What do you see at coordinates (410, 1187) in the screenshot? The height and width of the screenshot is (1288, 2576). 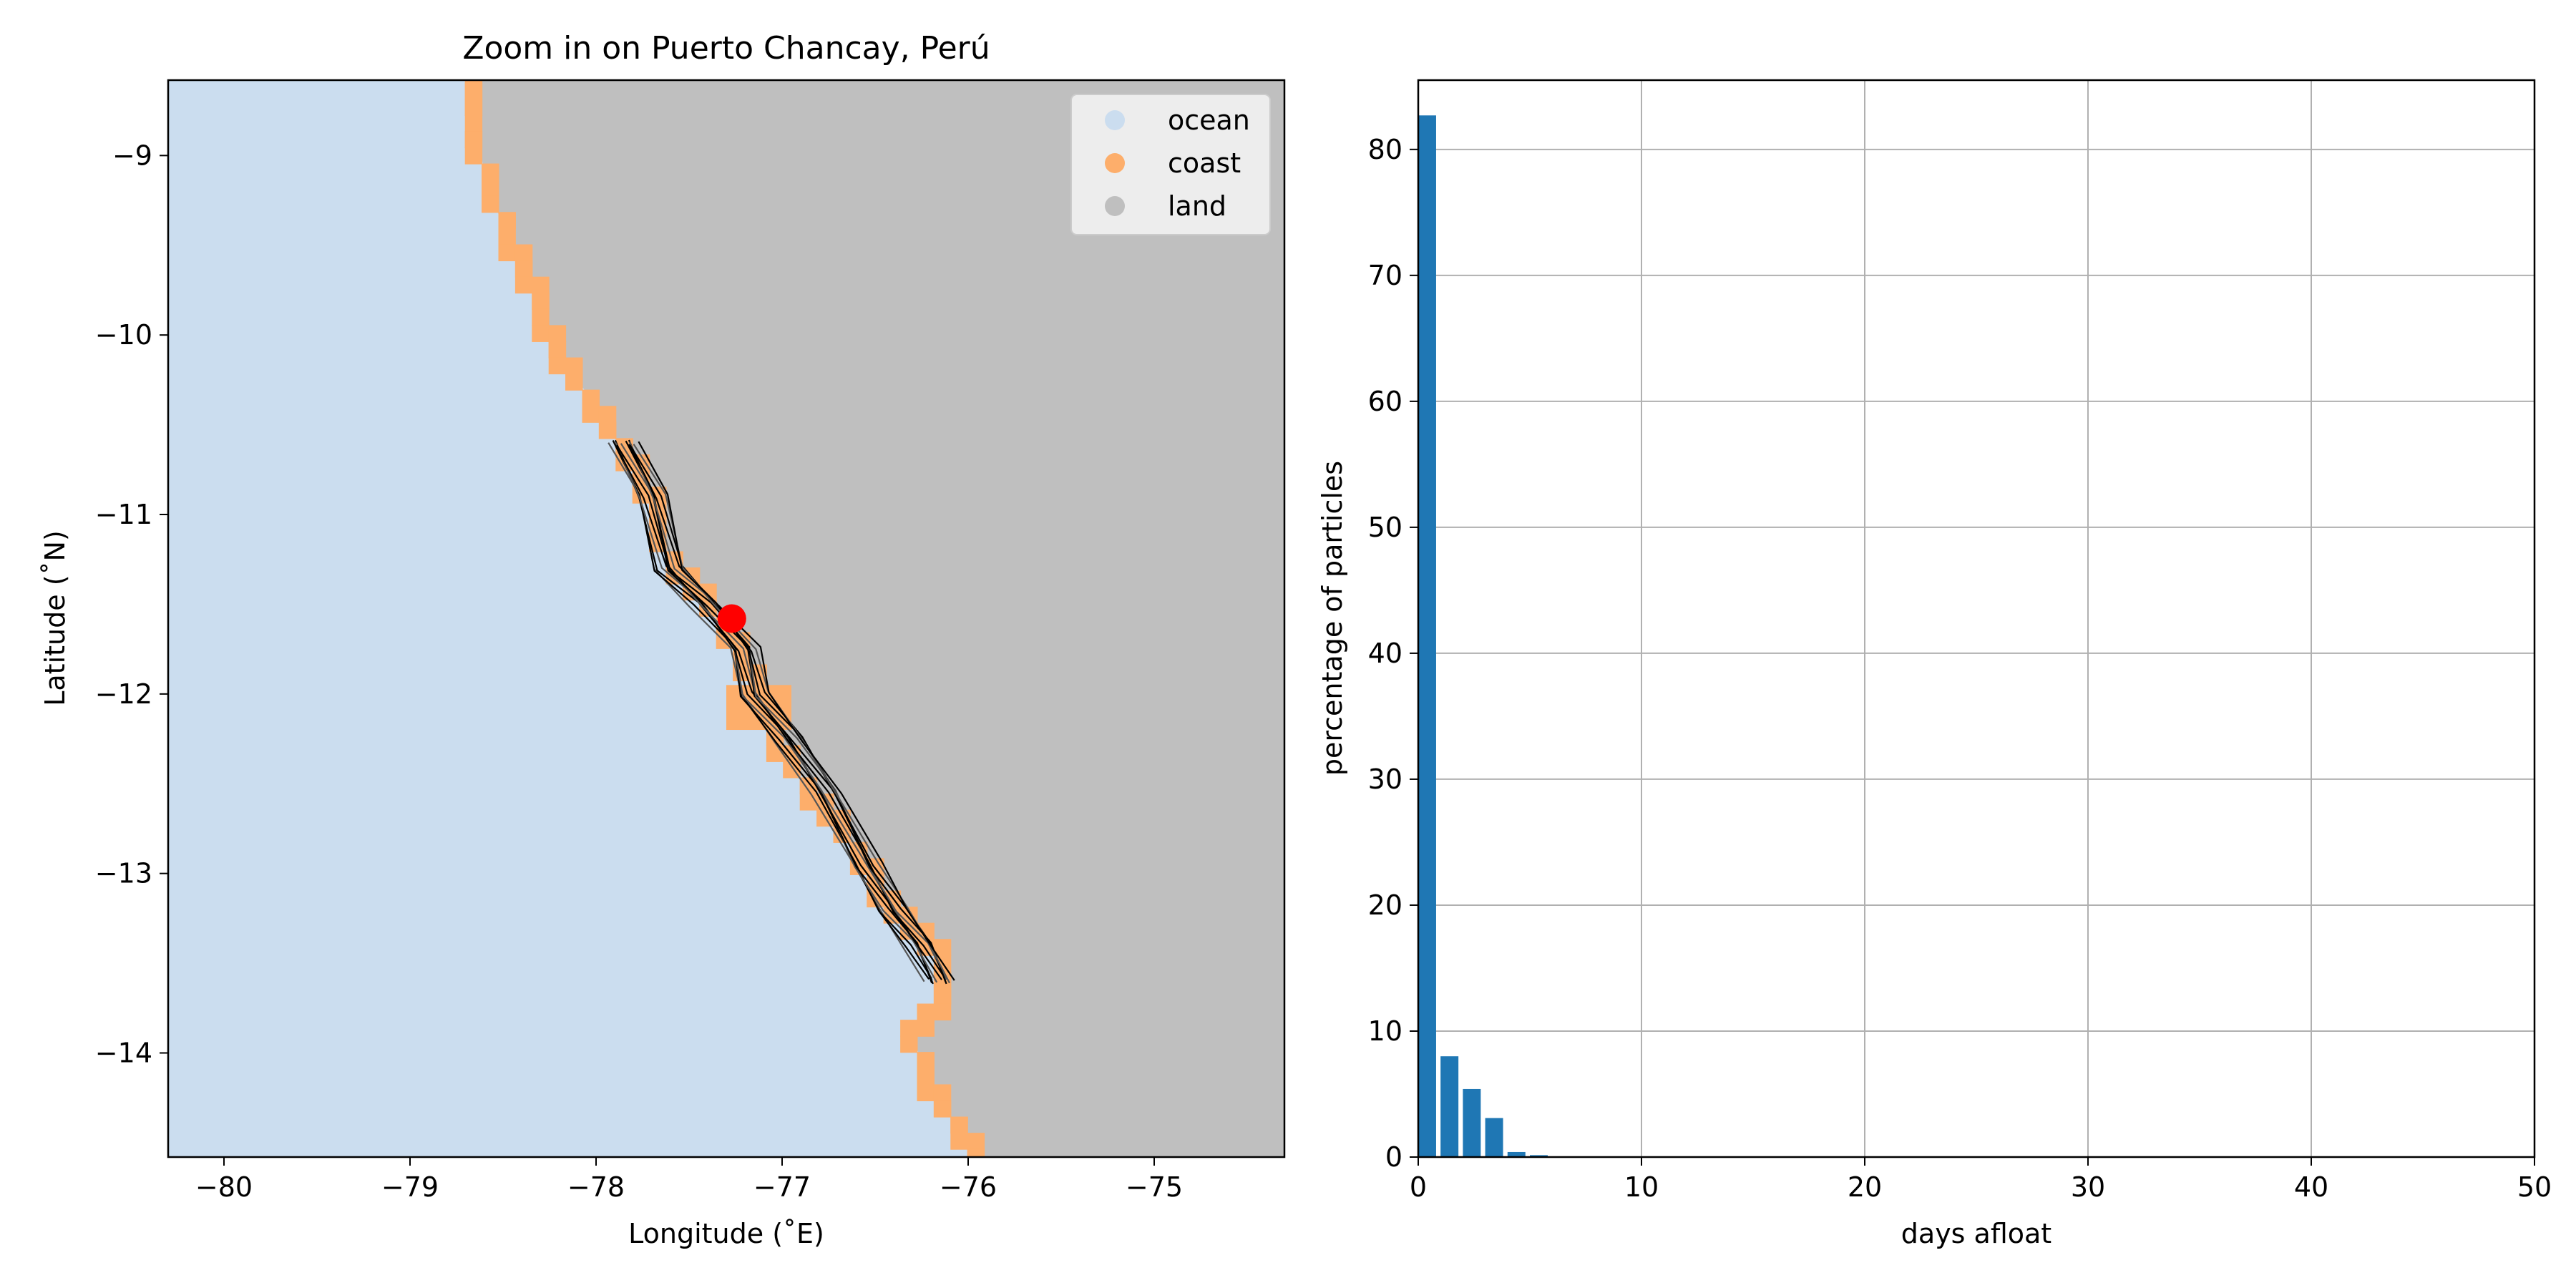 I see `map-x-tick-label: −79` at bounding box center [410, 1187].